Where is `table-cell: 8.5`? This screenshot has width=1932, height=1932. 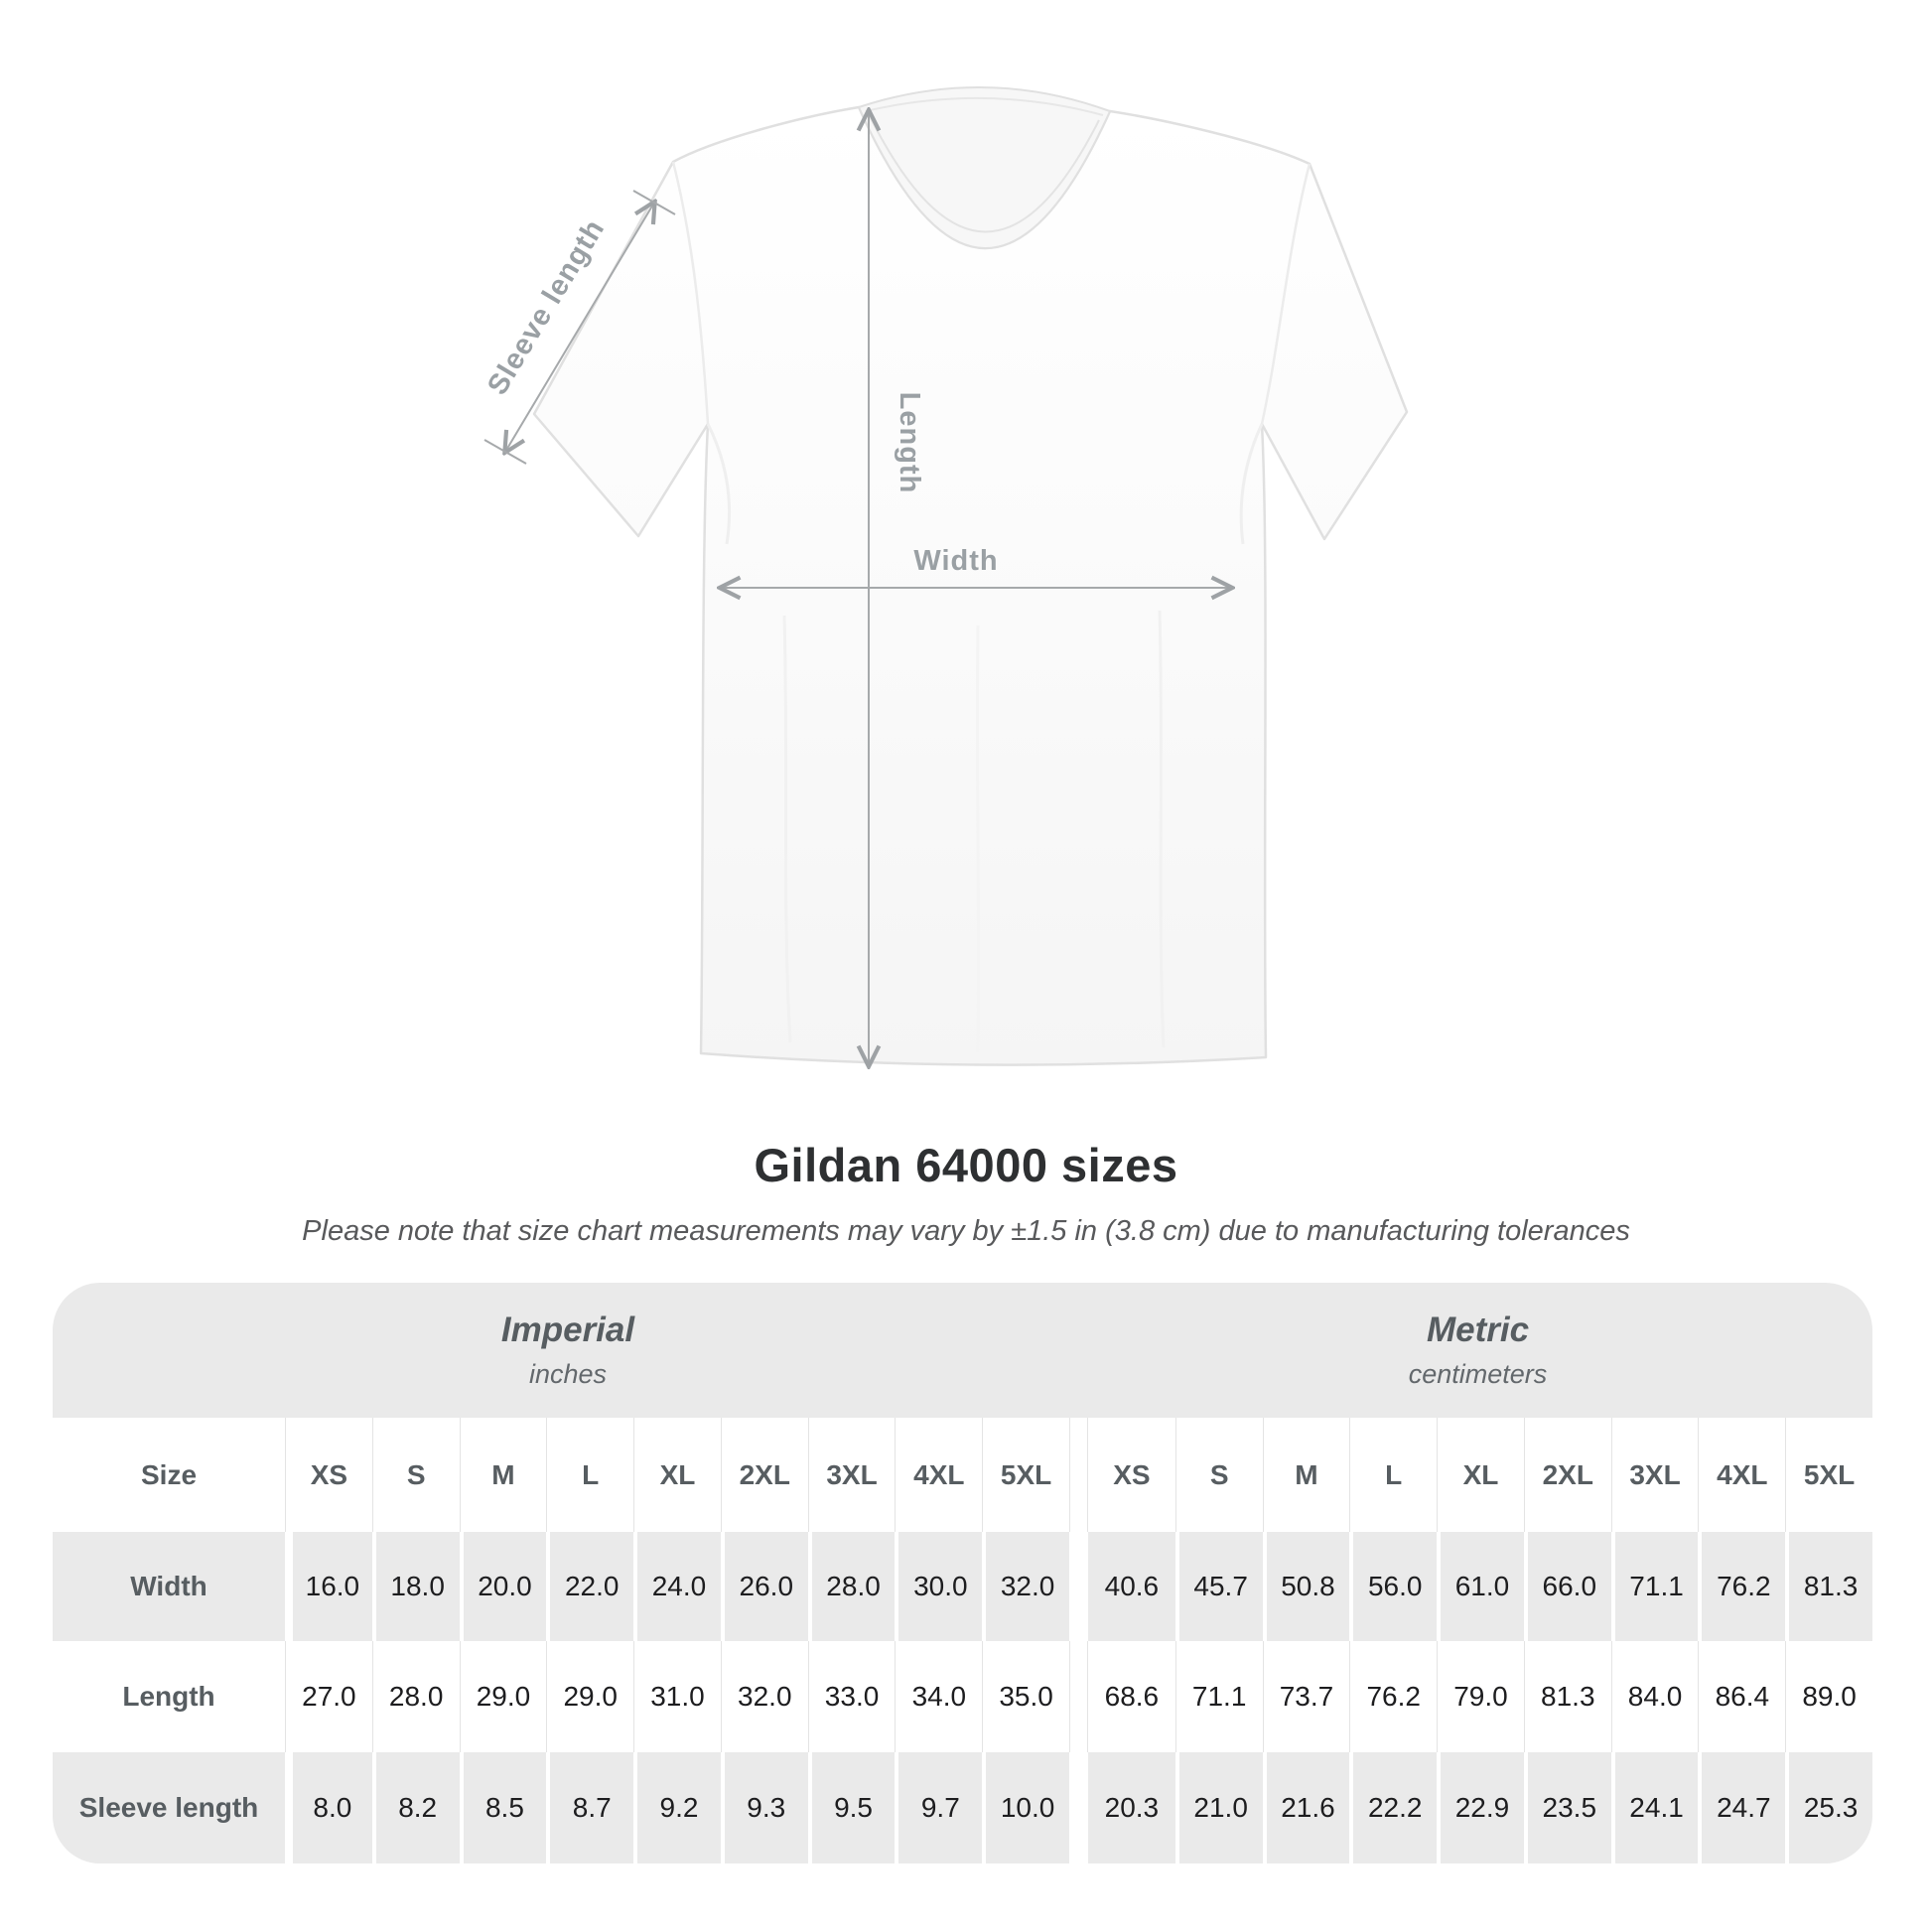 table-cell: 8.5 is located at coordinates (503, 1807).